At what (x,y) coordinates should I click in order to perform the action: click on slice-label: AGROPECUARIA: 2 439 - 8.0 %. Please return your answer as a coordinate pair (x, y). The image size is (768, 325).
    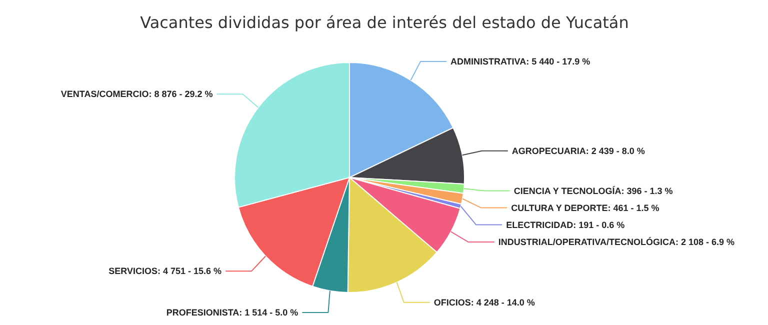
    Looking at the image, I should click on (578, 151).